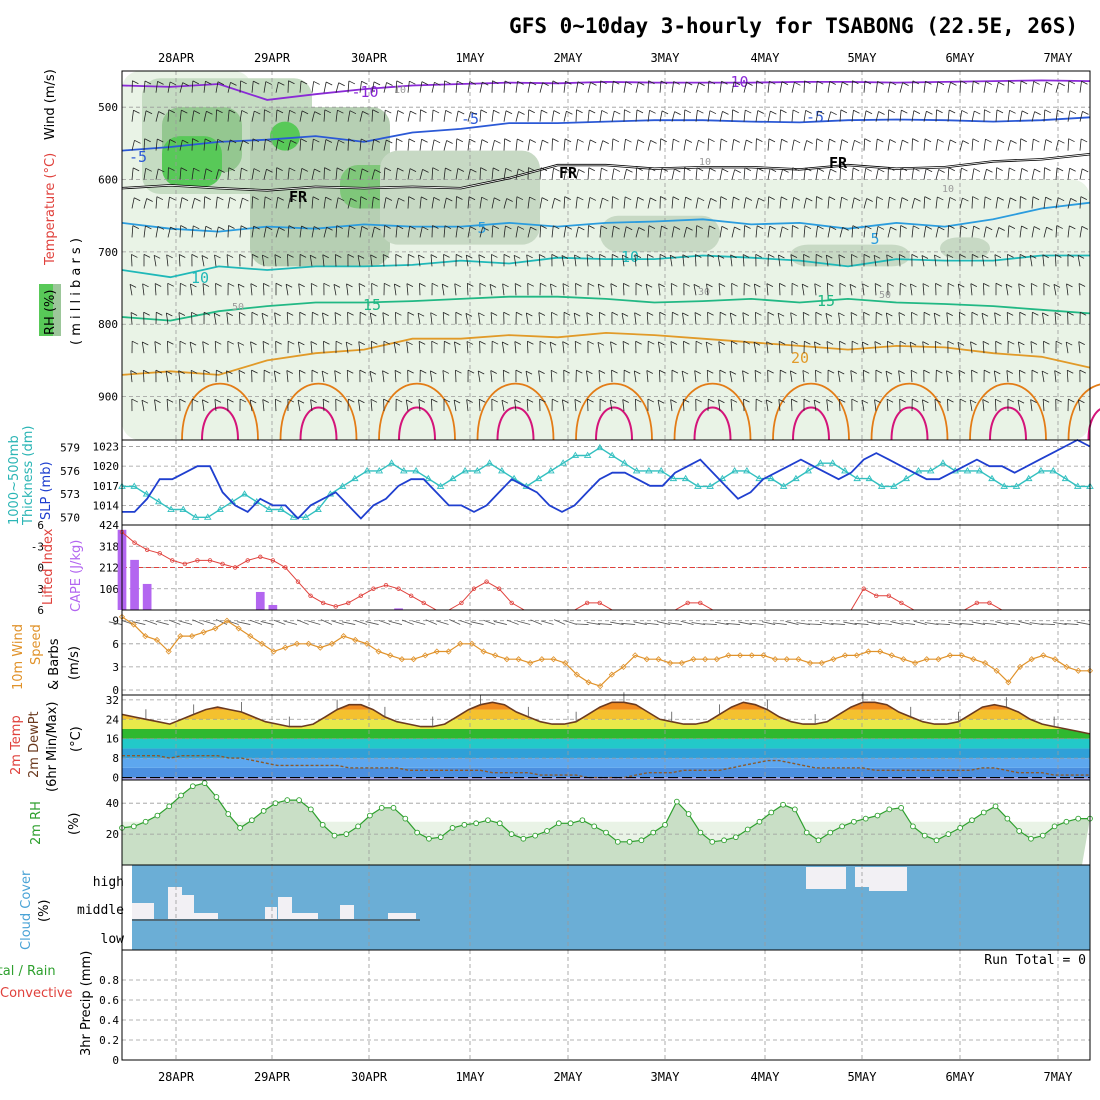 The height and width of the screenshot is (1100, 1100). What do you see at coordinates (285, 647) in the screenshot?
I see `wind-speed-point` at bounding box center [285, 647].